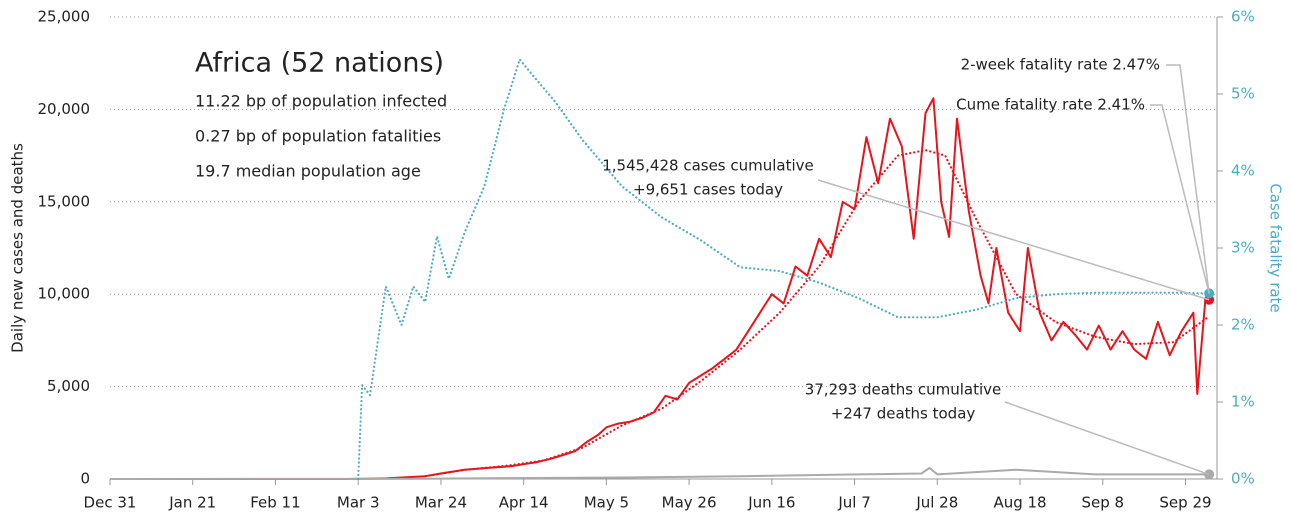 The width and height of the screenshot is (1292, 518). I want to click on y-tick-label: 5,000, so click(68, 386).